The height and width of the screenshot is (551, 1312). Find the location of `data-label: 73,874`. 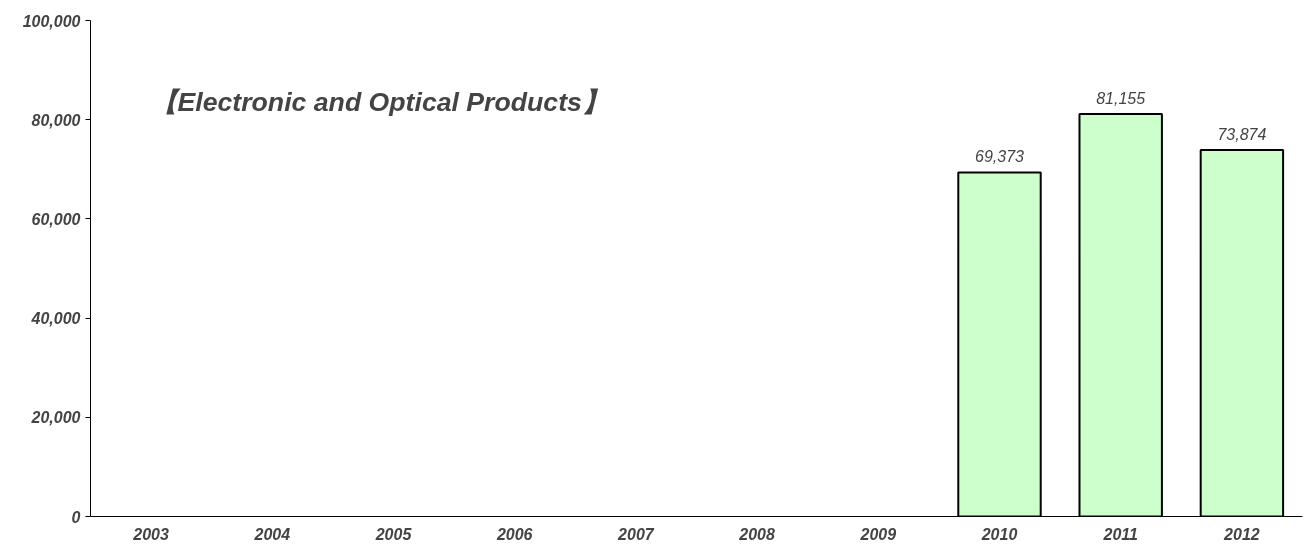

data-label: 73,874 is located at coordinates (1242, 135).